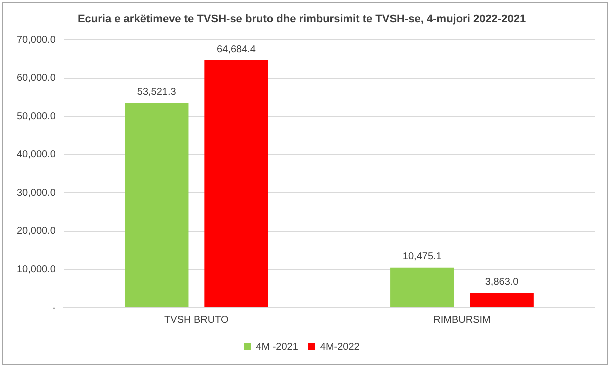 Image resolution: width=612 pixels, height=369 pixels. I want to click on y-tick-label: 50,000.0, so click(36, 116).